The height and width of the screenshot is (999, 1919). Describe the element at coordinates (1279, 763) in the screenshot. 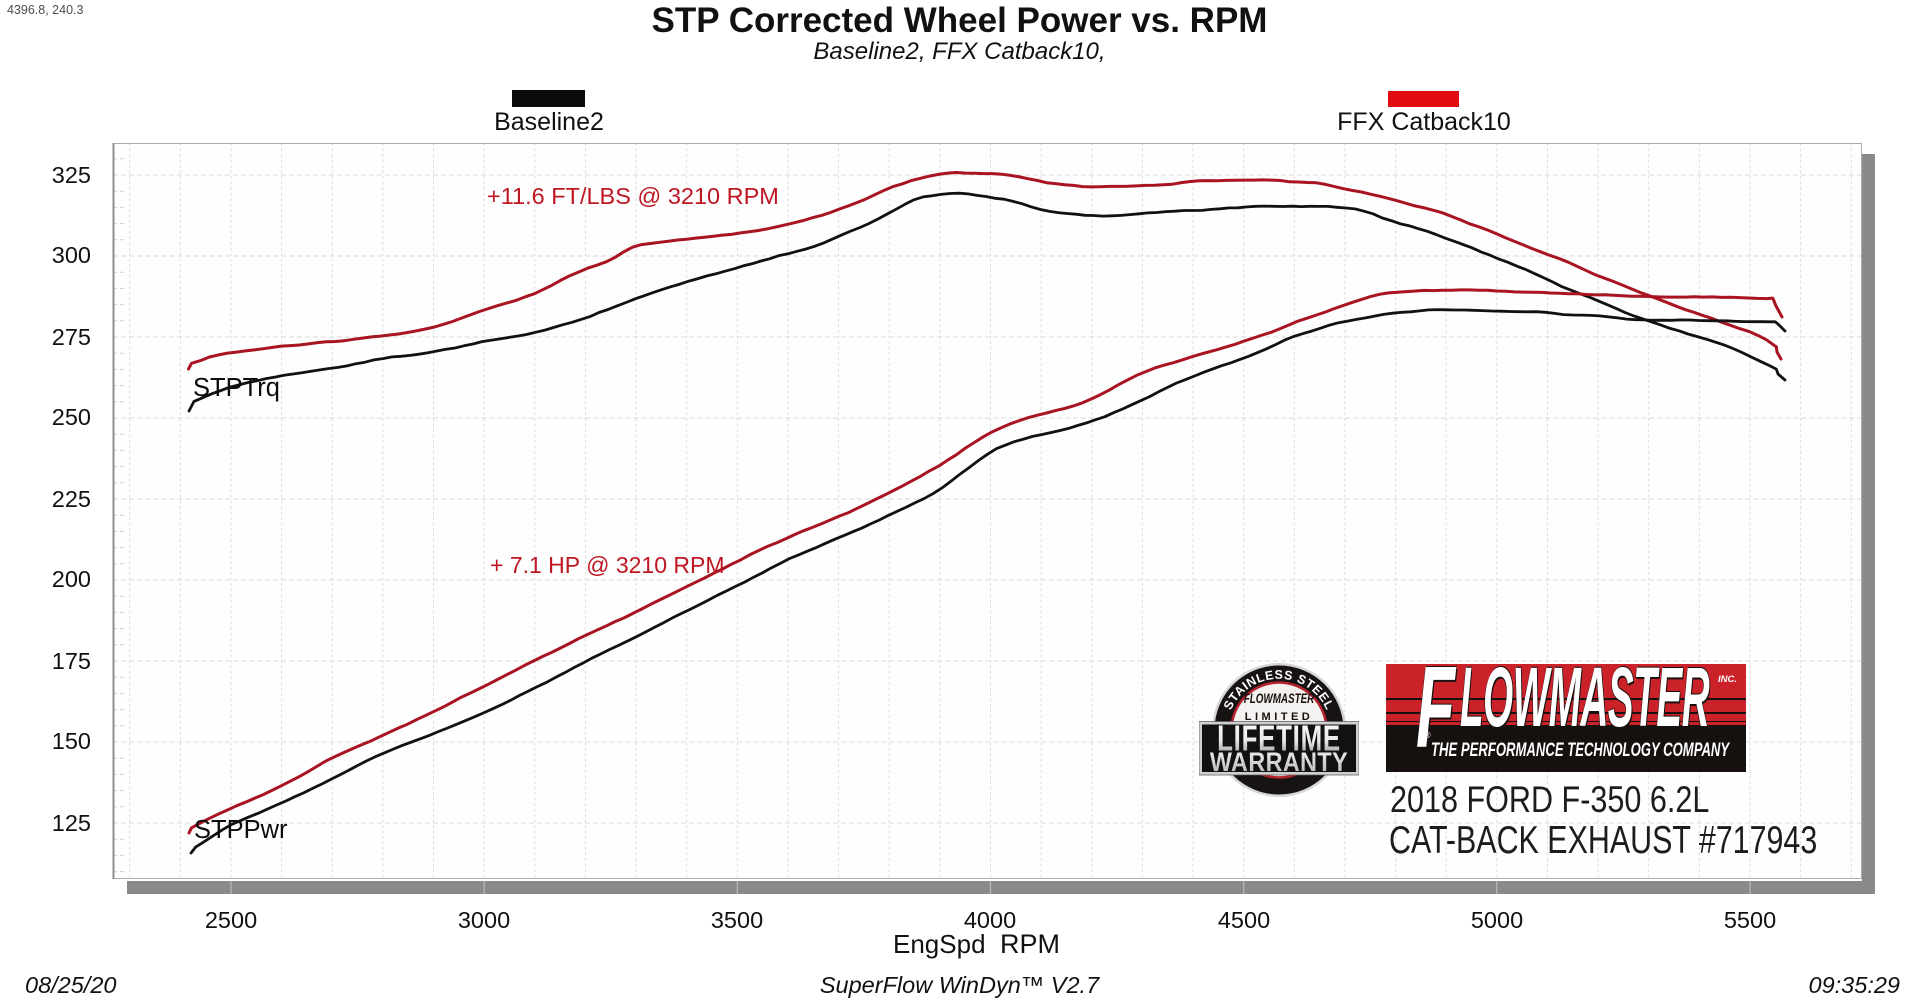

I see `svg-text: WARRANTY` at that location.